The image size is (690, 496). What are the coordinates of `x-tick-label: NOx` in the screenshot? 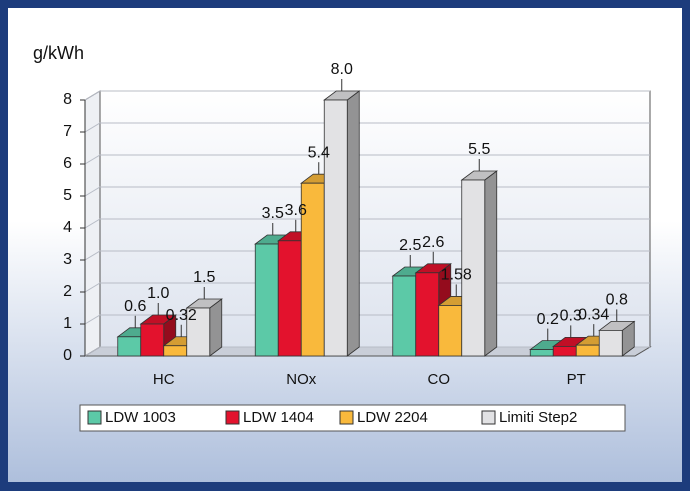 It's located at (301, 379).